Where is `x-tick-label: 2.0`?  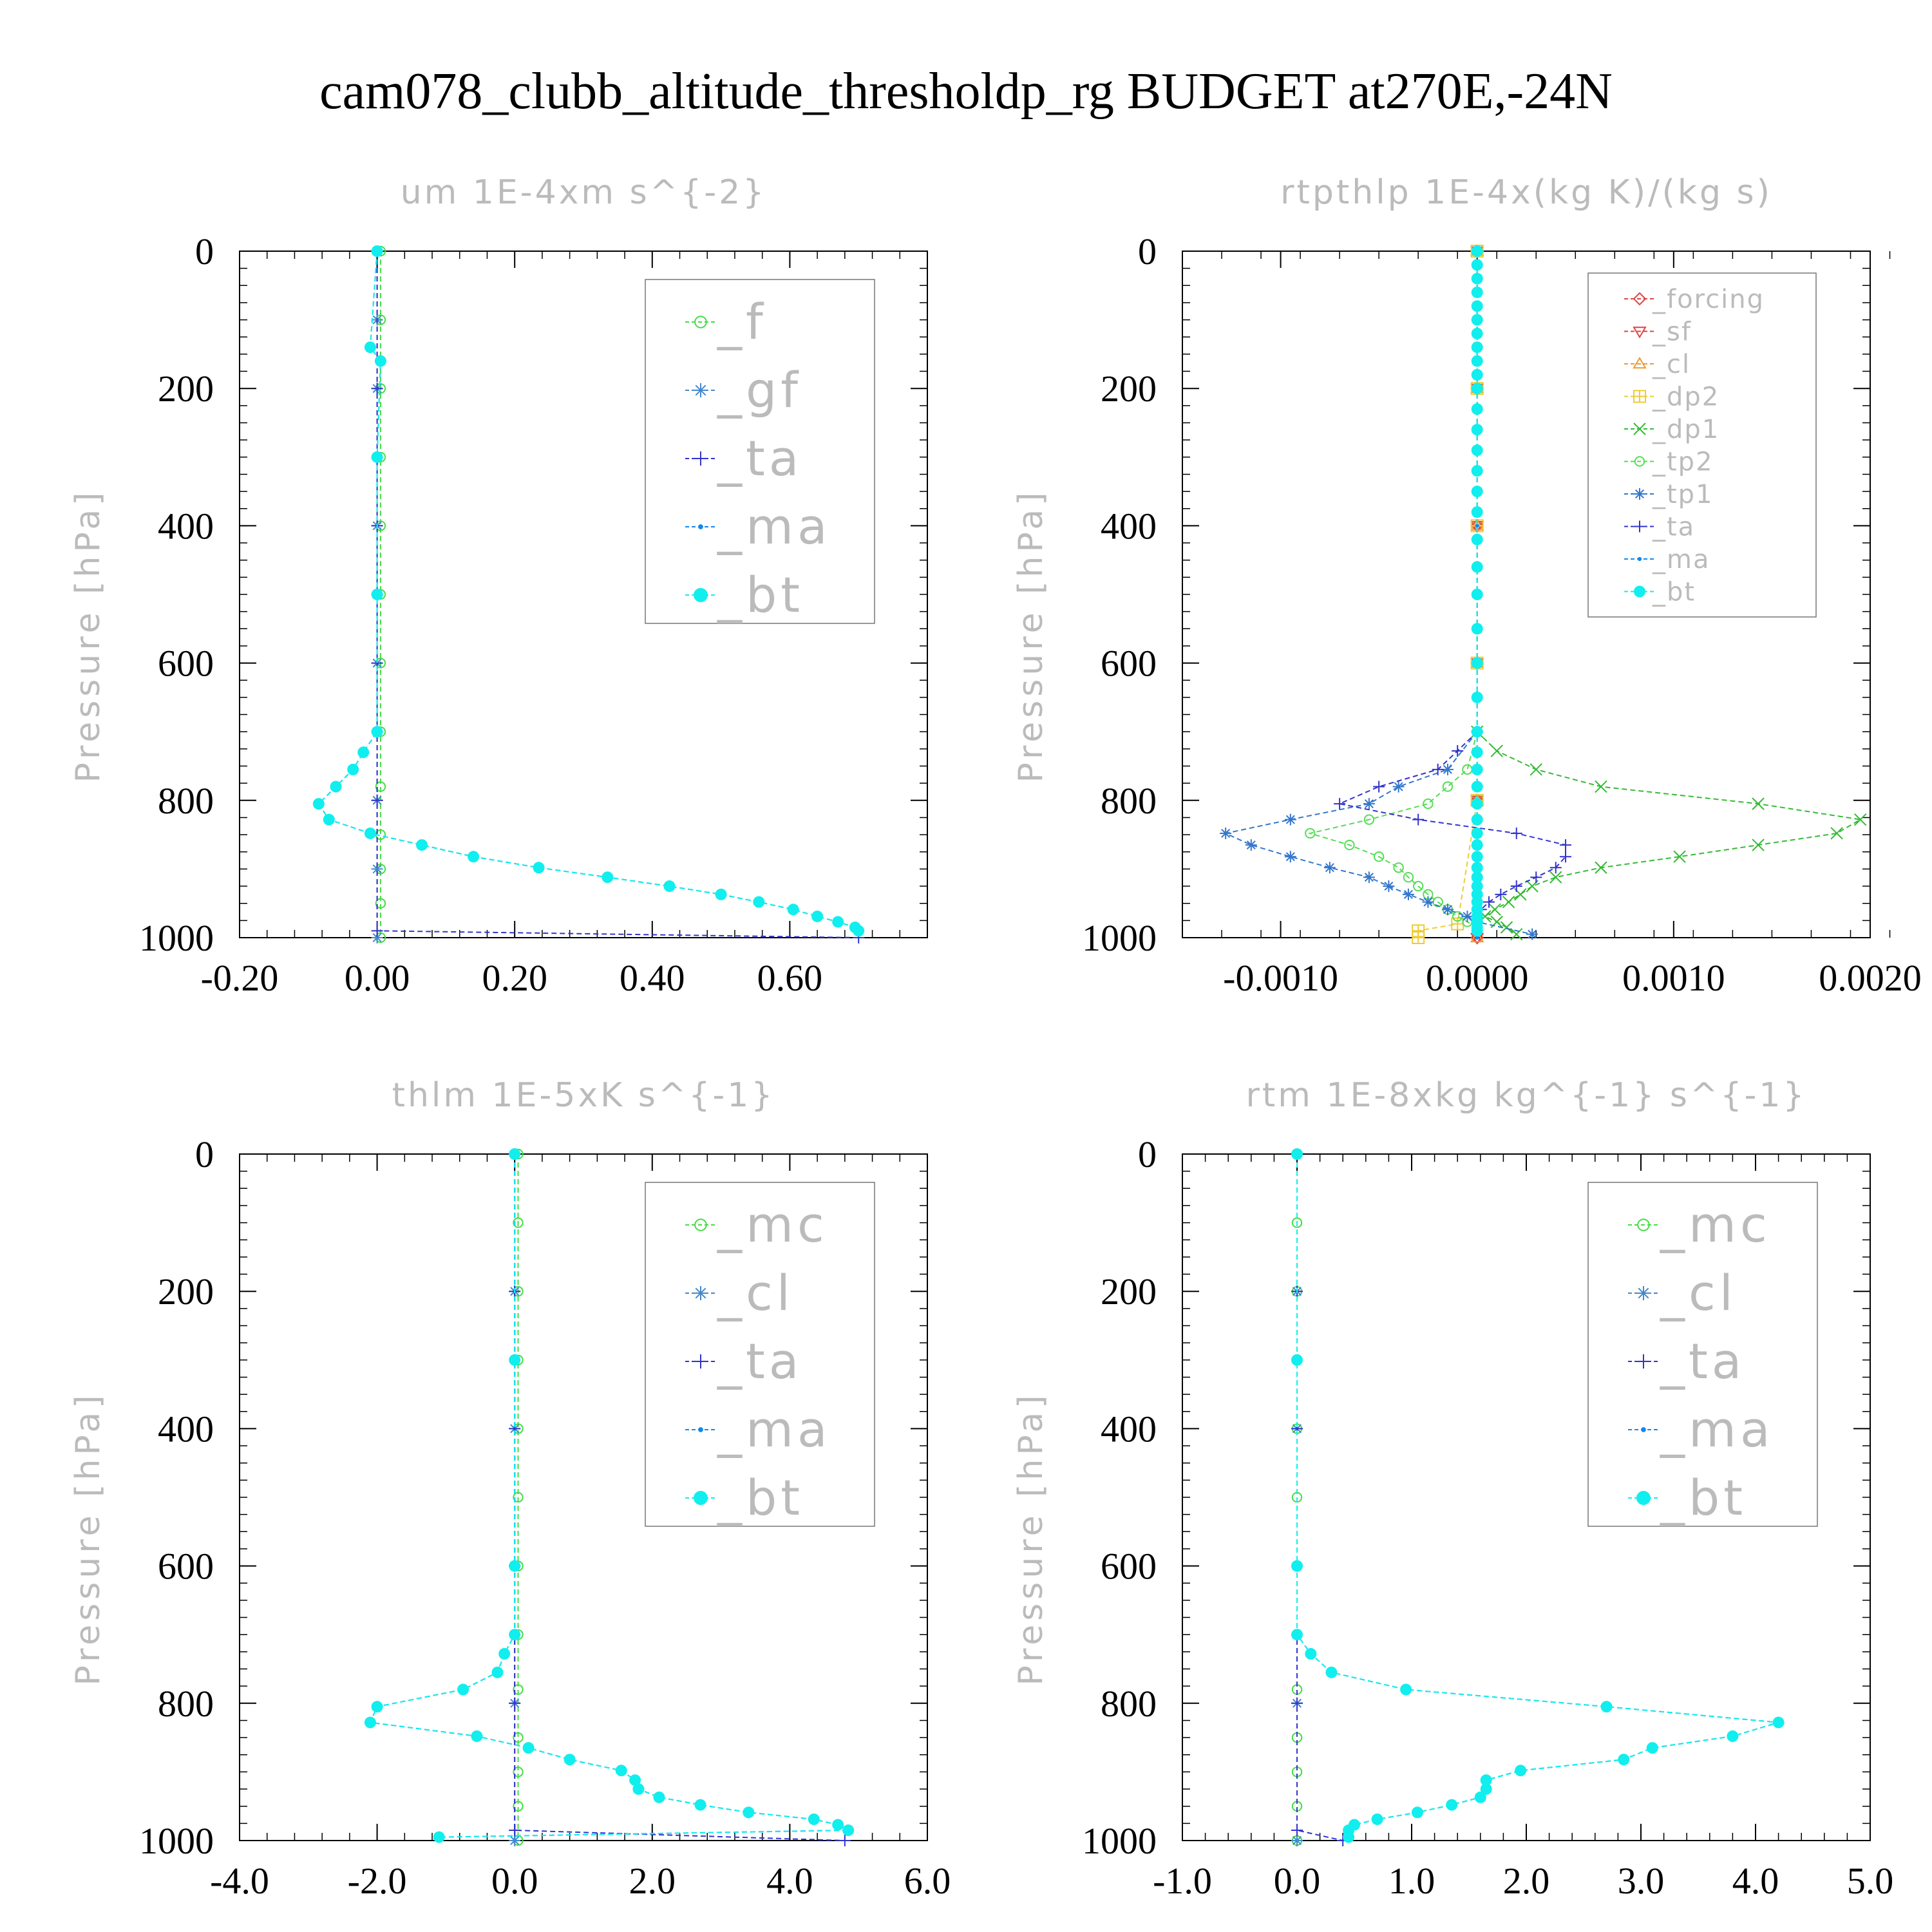 x-tick-label: 2.0 is located at coordinates (652, 1881).